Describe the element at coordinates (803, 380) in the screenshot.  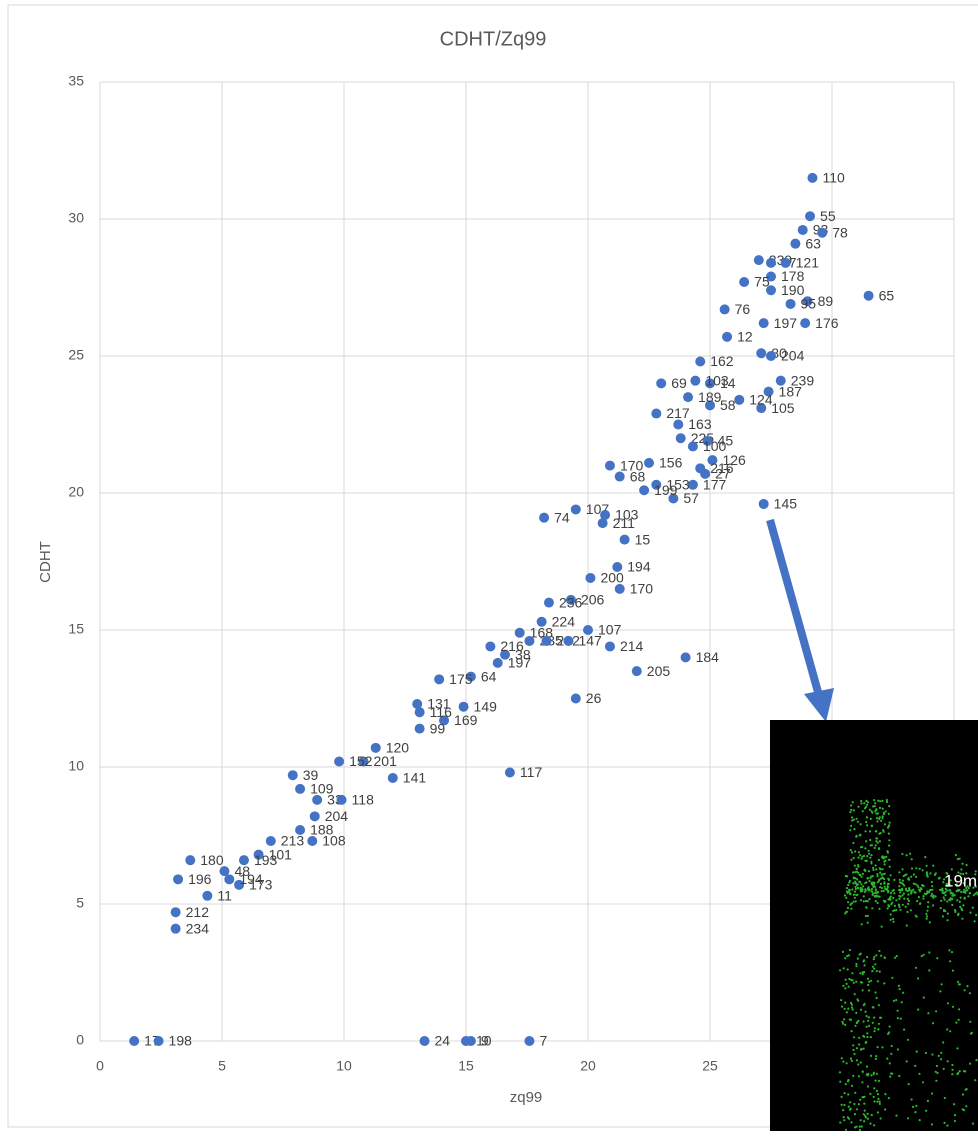
I see `point-label: 239` at that location.